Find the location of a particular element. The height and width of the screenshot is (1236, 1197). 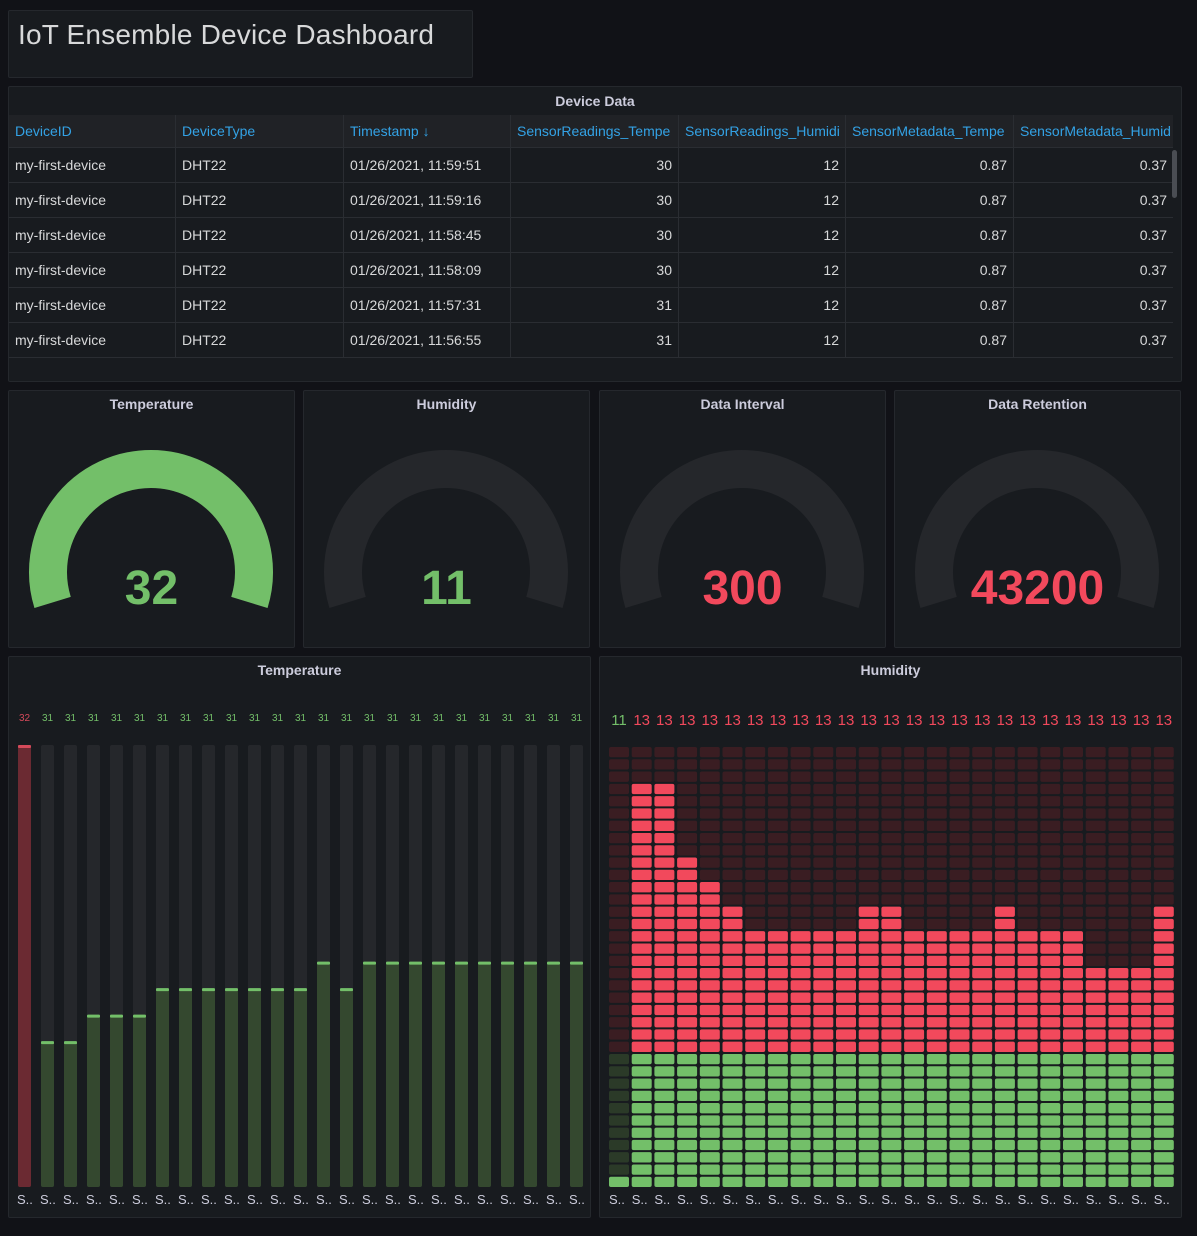

bar-category-label: S.. is located at coordinates (393, 1199).